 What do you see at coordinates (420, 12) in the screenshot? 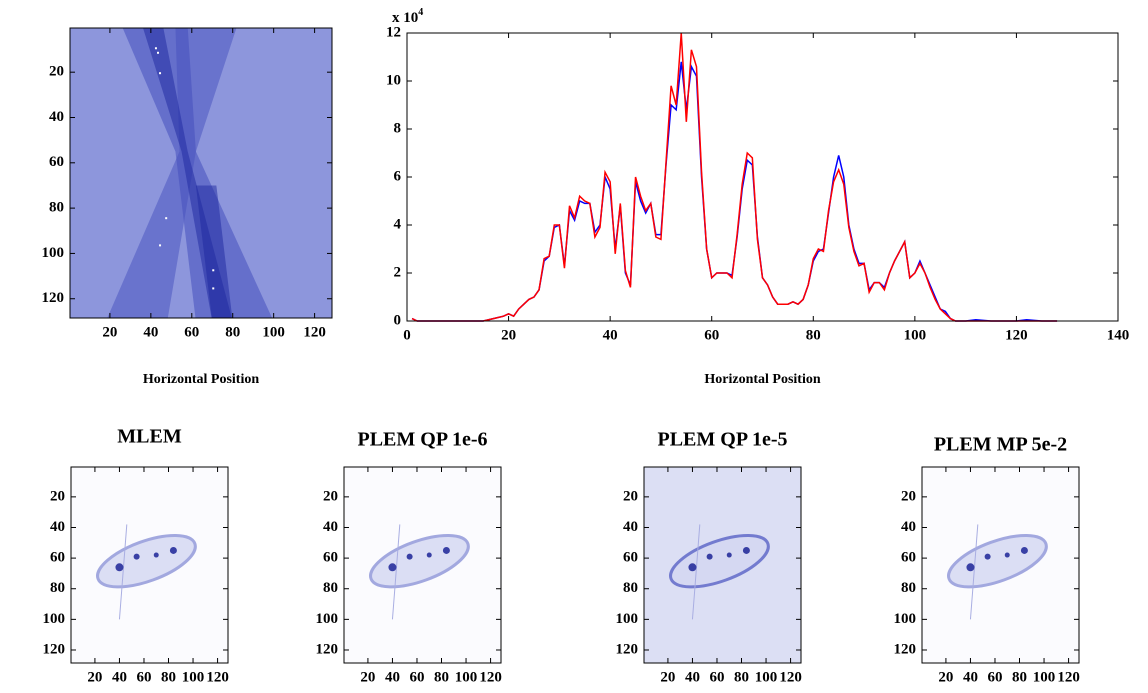
I see `y-scale-exponent: 4` at bounding box center [420, 12].